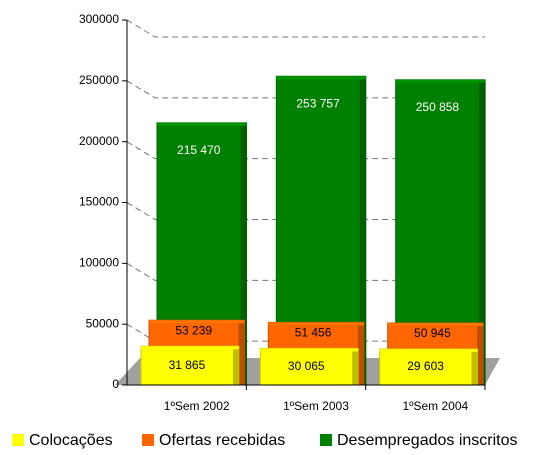 The width and height of the screenshot is (549, 455). What do you see at coordinates (115, 384) in the screenshot?
I see `y-tick-label: 0` at bounding box center [115, 384].